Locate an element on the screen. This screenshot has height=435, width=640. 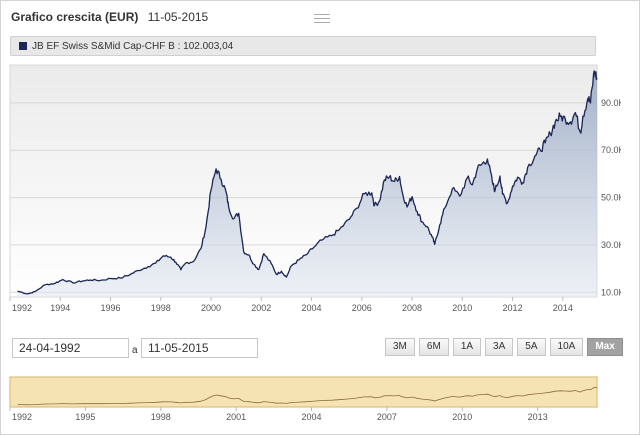
navigator-window is located at coordinates (303, 392).